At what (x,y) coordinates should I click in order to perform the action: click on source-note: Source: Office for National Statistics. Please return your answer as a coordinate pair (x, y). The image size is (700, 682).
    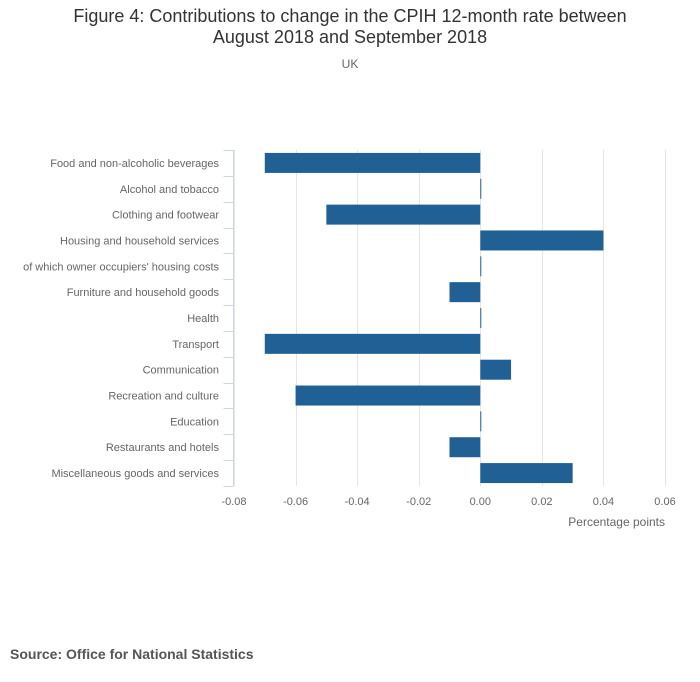
    Looking at the image, I should click on (132, 654).